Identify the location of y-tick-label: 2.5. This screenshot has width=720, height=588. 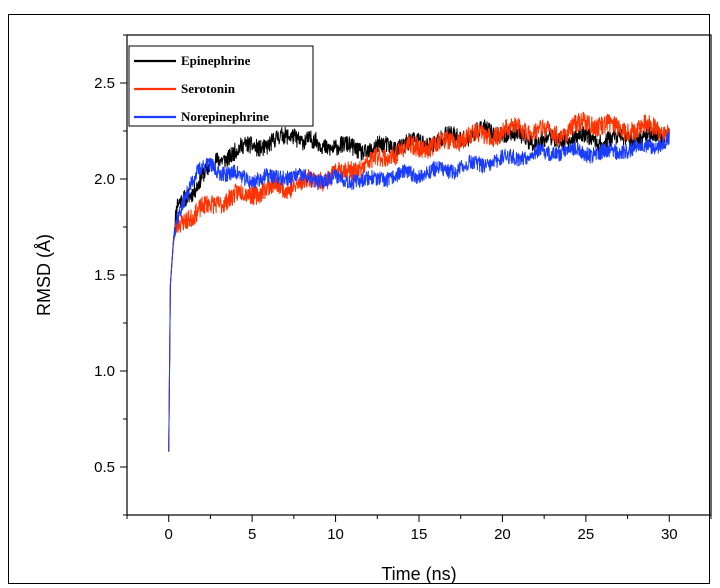
(104, 83).